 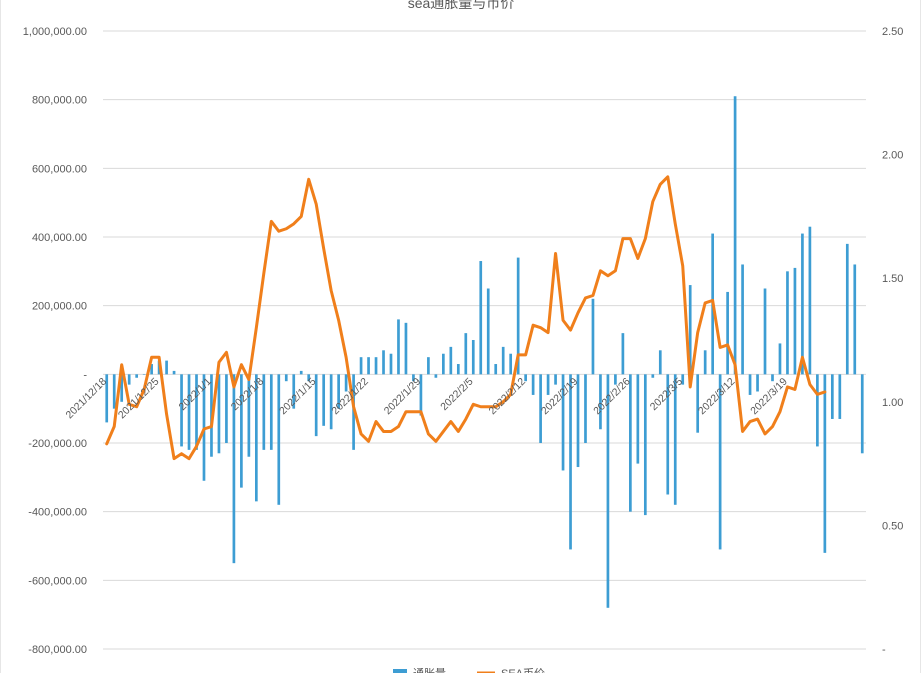 What do you see at coordinates (892, 403) in the screenshot?
I see `right-tick-label: 1.00` at bounding box center [892, 403].